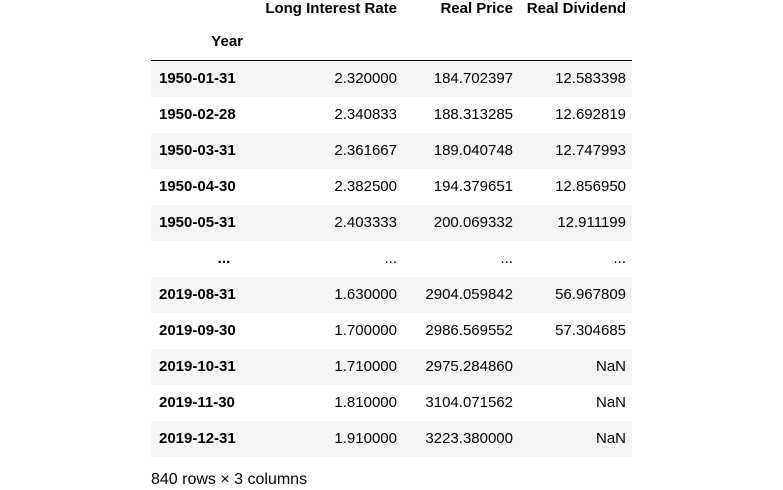  What do you see at coordinates (469, 330) in the screenshot?
I see `table-cell: 2986.569552` at bounding box center [469, 330].